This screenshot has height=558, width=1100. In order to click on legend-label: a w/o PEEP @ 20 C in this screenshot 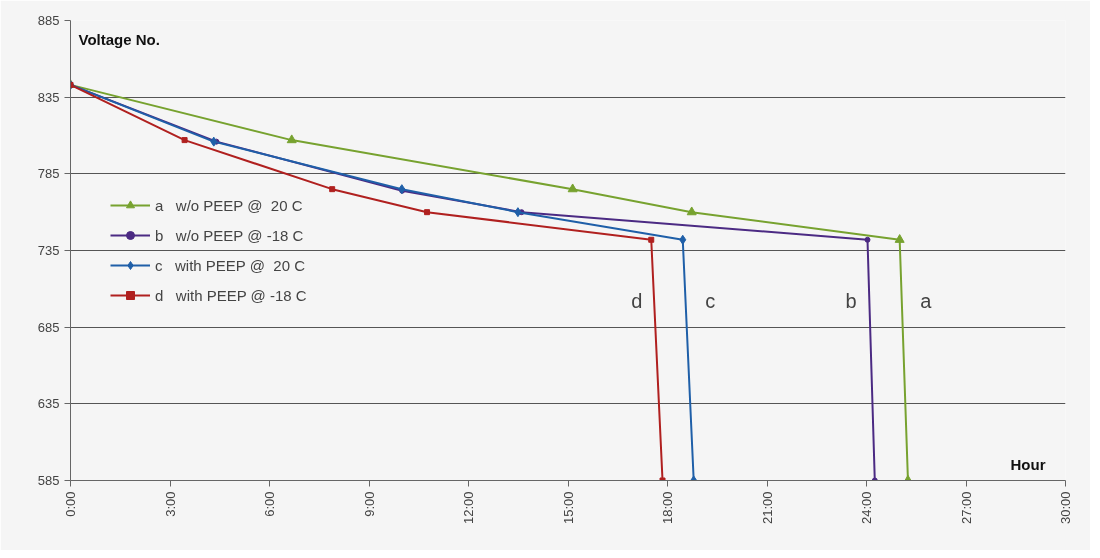, I will do `click(229, 205)`.